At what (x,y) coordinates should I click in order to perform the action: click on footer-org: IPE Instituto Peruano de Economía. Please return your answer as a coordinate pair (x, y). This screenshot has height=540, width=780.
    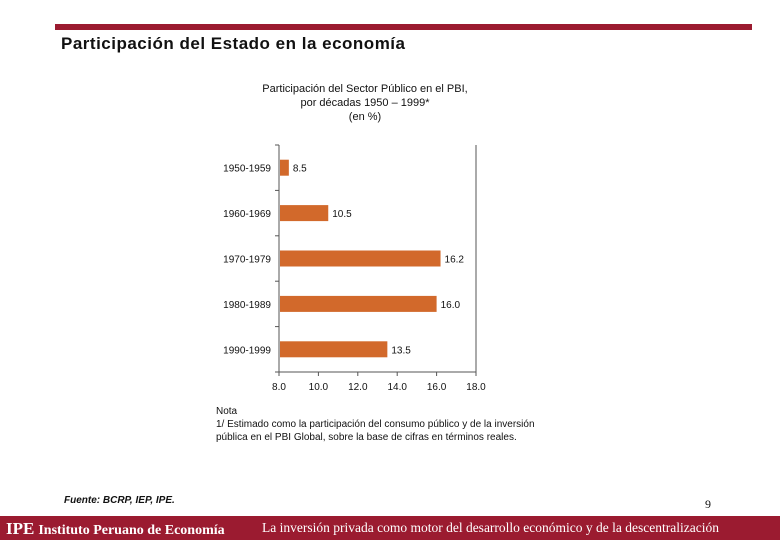
    Looking at the image, I should click on (115, 529).